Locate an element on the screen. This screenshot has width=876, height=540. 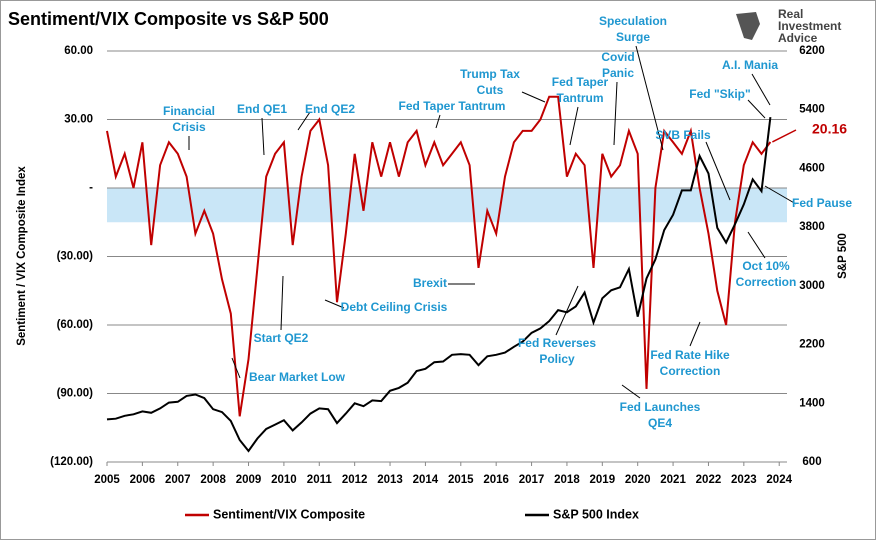
x-tick-label: 2019 is located at coordinates (603, 480).